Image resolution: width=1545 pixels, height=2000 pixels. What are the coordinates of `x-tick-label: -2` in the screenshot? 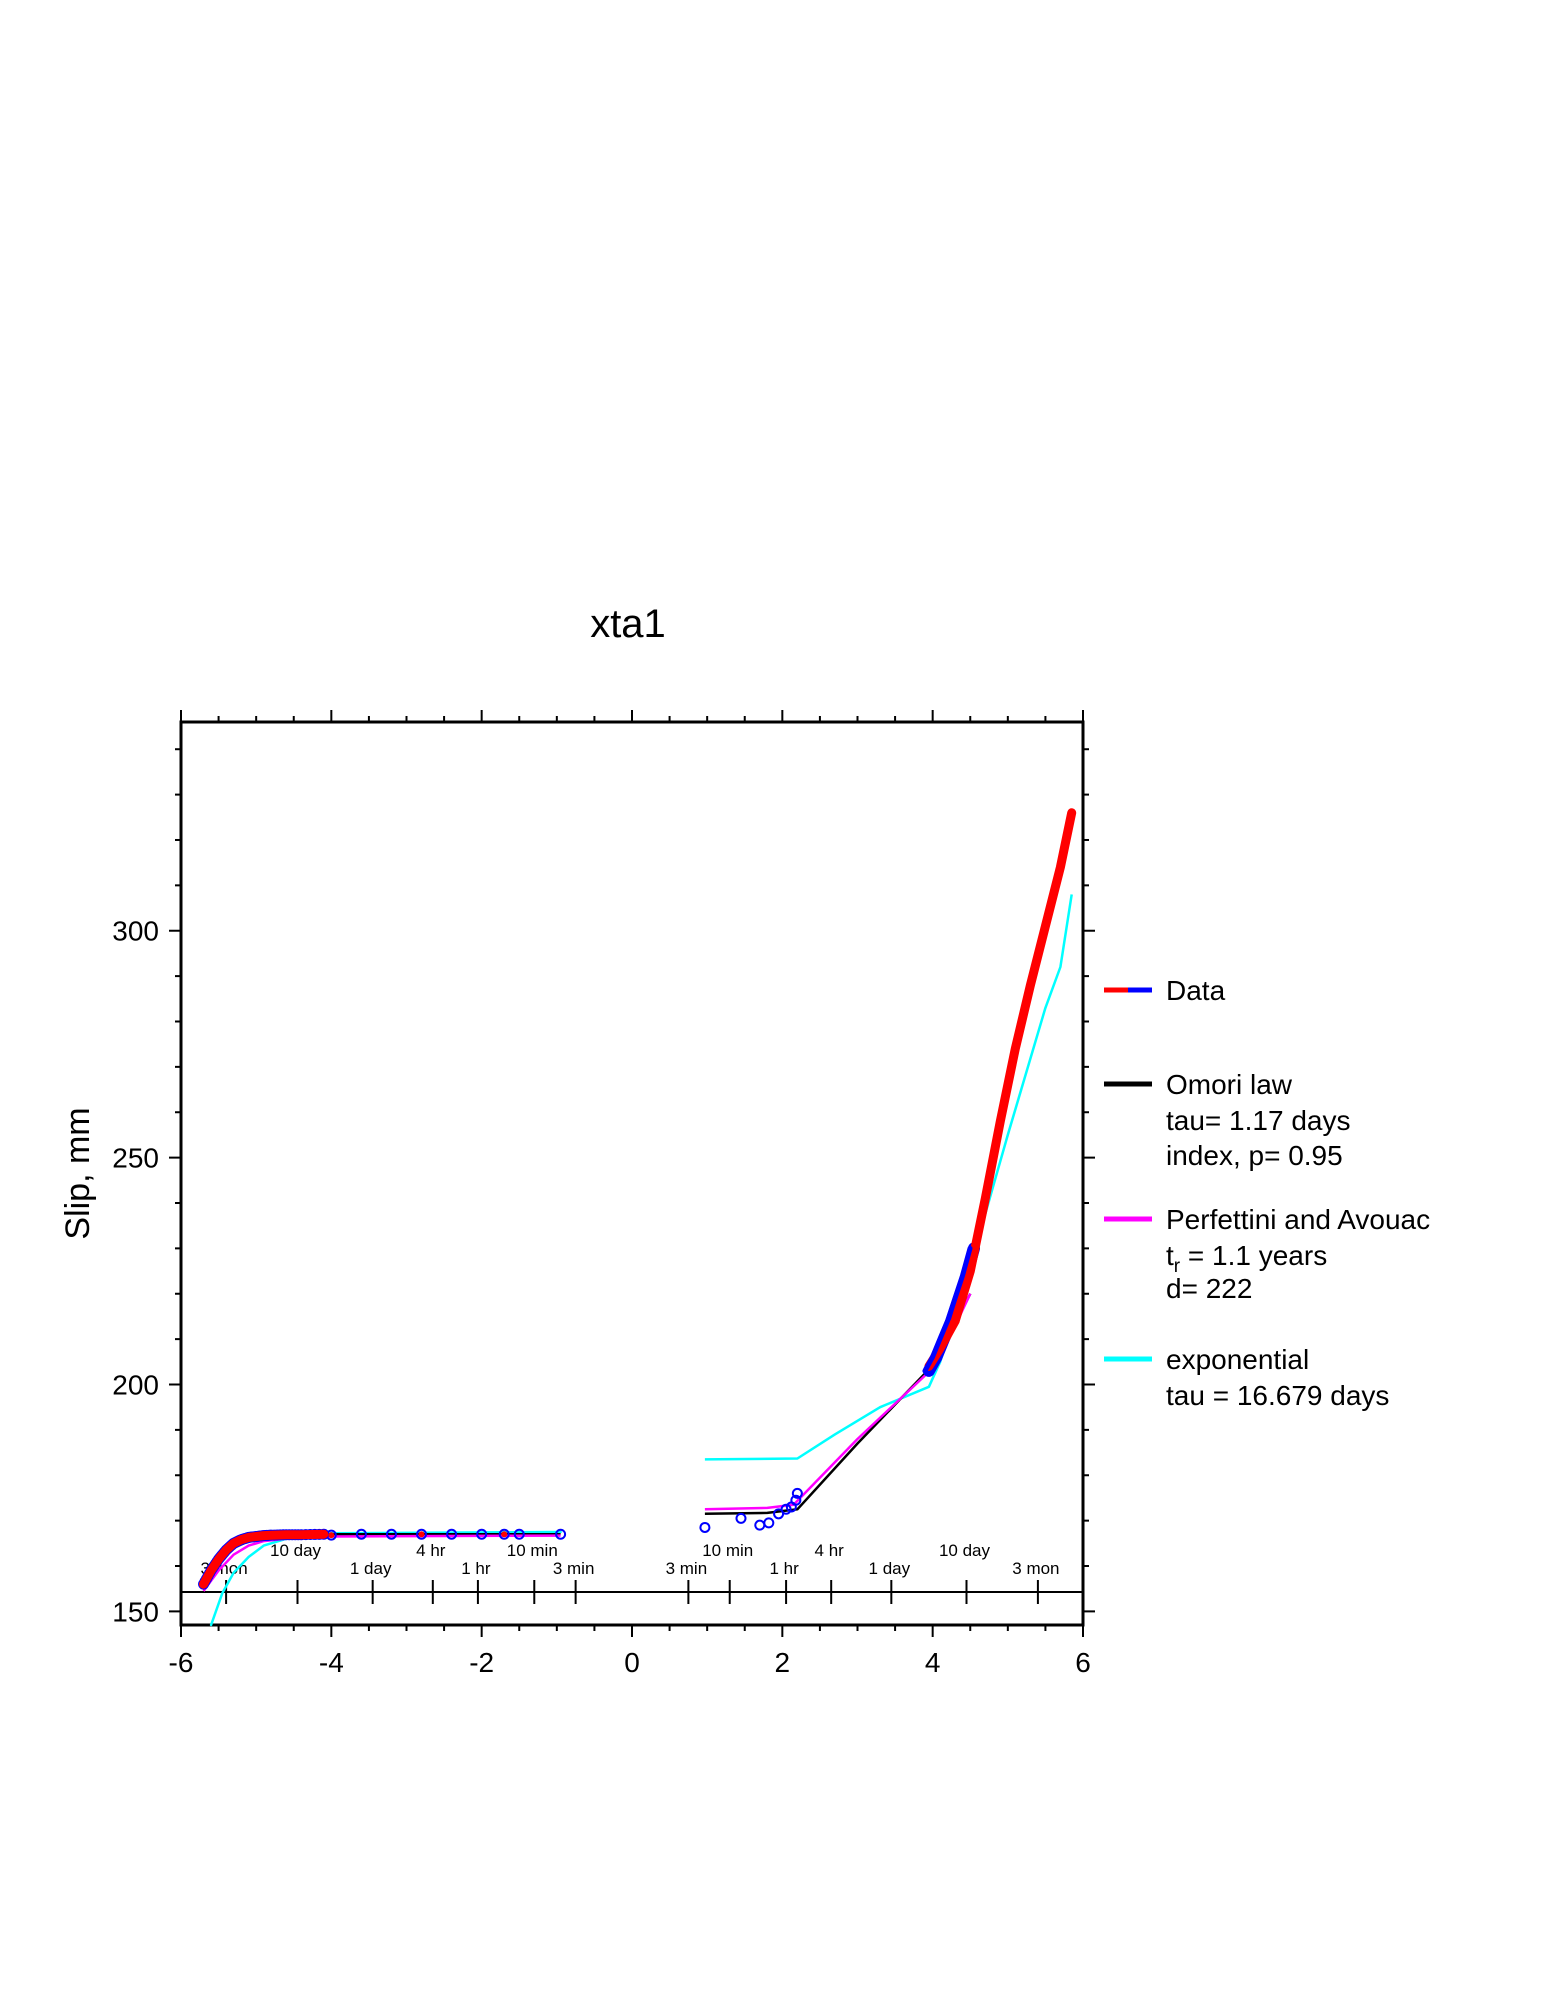 It's located at (481, 1662).